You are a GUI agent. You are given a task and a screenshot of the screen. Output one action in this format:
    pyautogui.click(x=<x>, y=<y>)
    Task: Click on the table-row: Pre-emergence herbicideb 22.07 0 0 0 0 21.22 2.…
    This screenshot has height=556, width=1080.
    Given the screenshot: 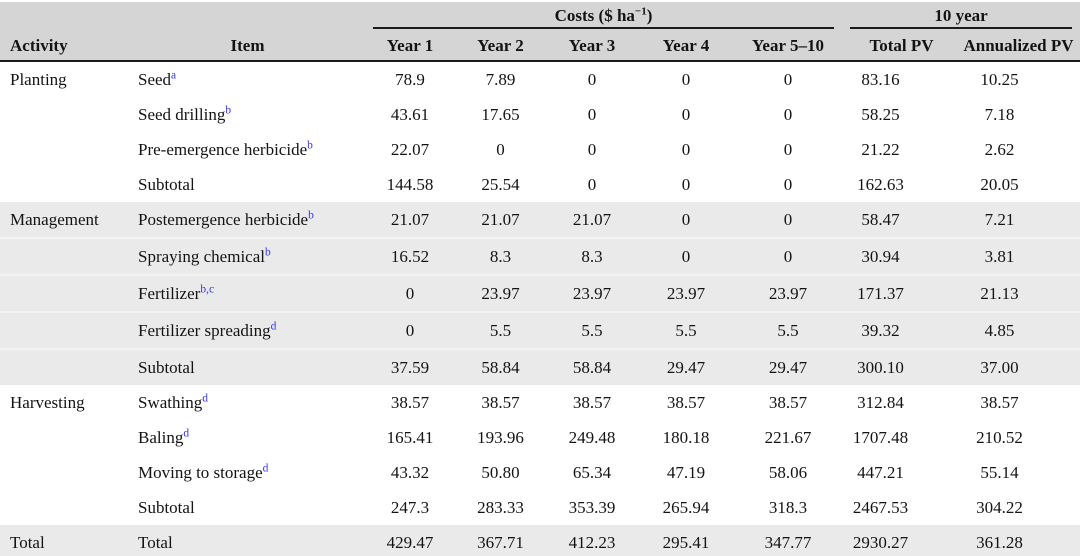 What is the action you would take?
    pyautogui.click(x=540, y=149)
    